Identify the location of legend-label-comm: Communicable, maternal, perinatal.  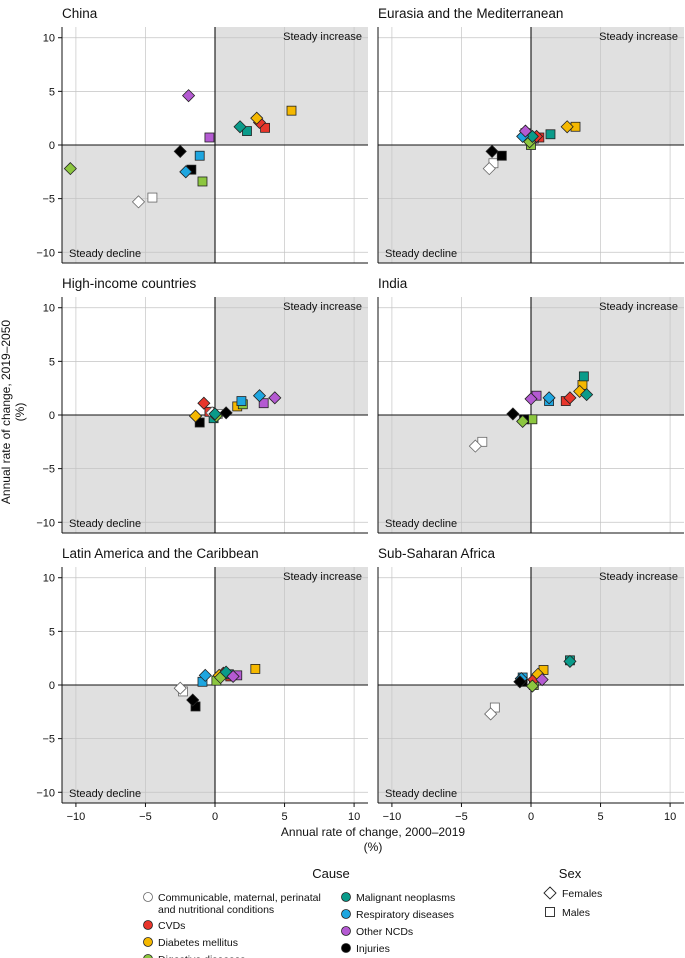
(239, 898).